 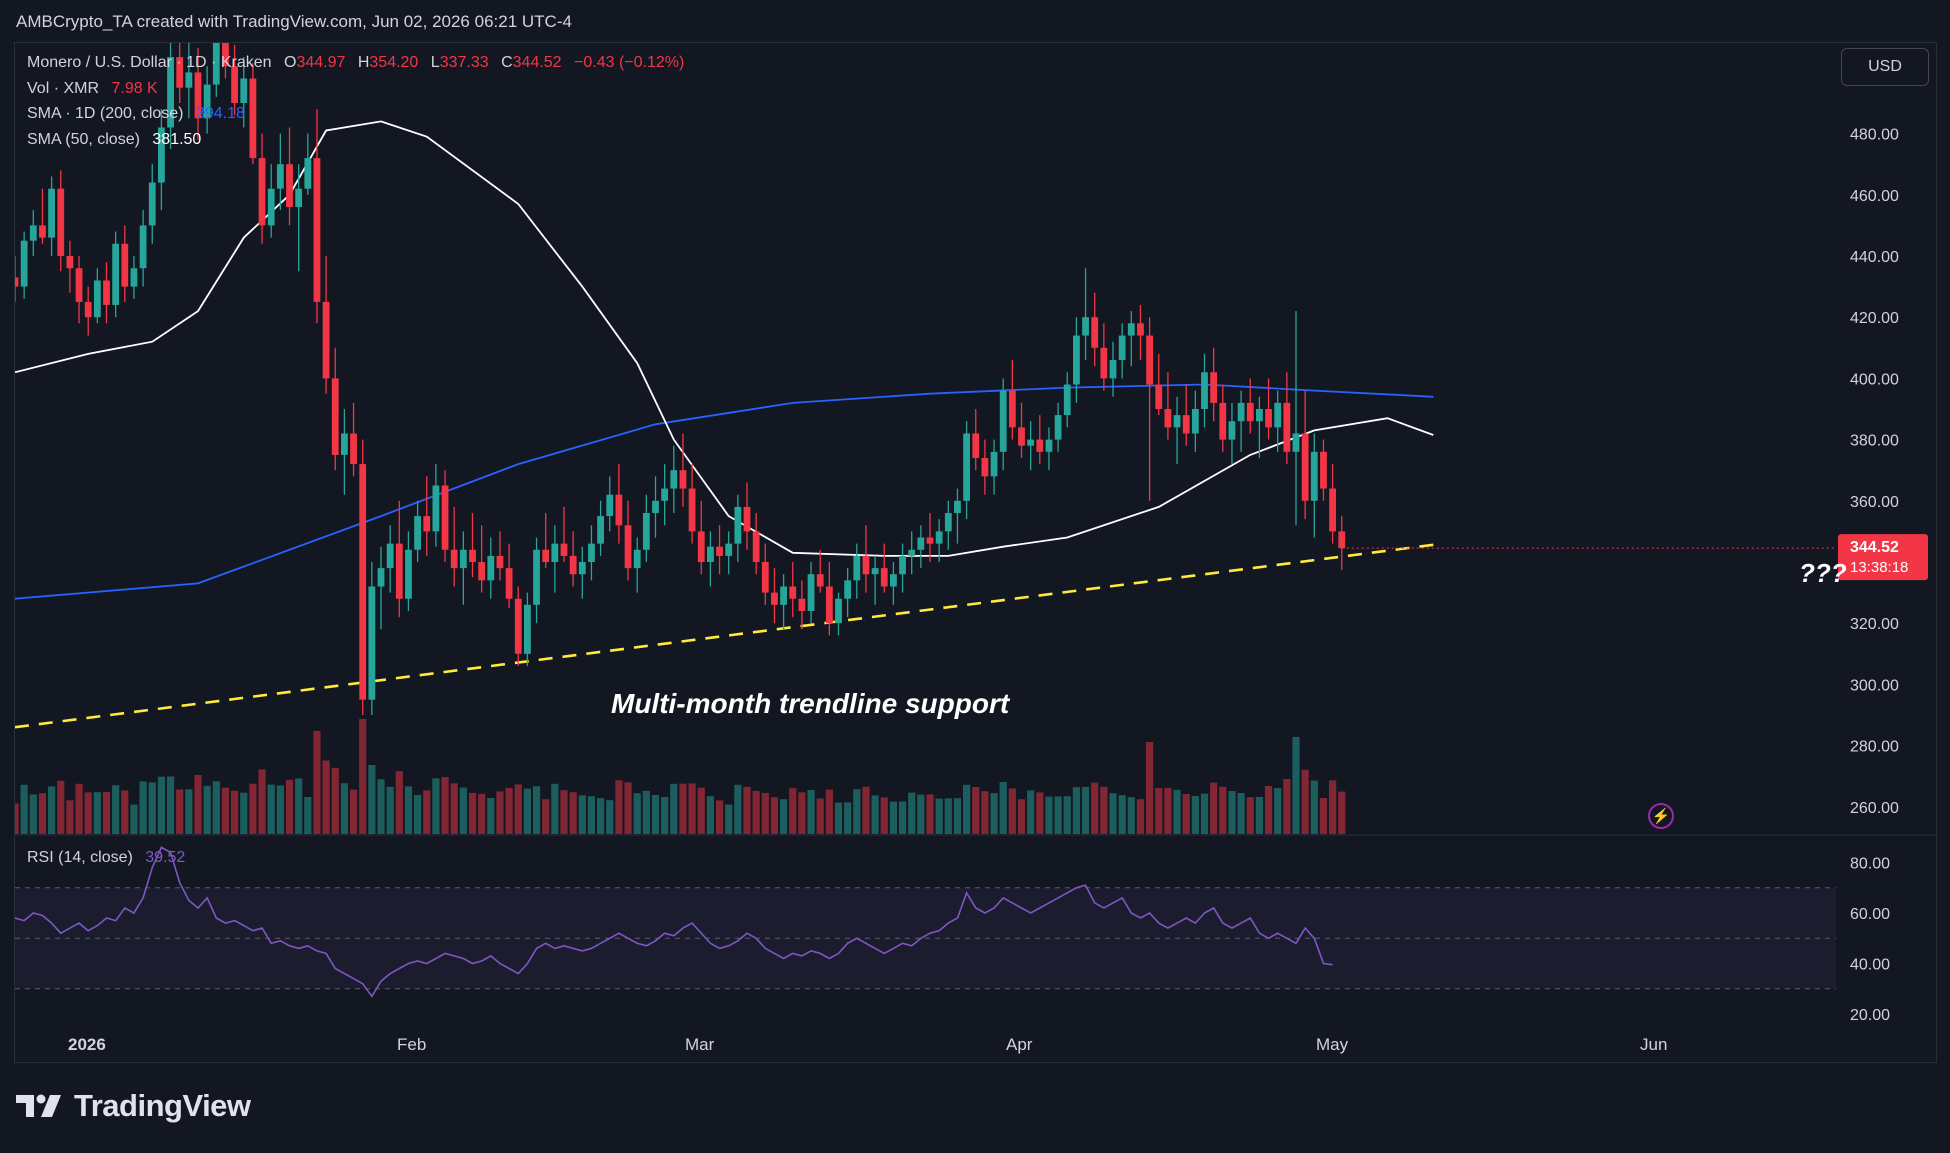 I want to click on price-tag-price: 344.52, so click(x=1874, y=547).